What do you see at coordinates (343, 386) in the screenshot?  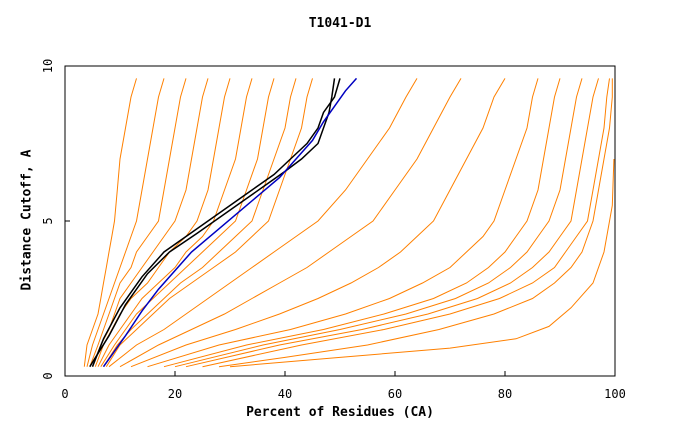 I see `x-axis: 0 20 40 60 80 100` at bounding box center [343, 386].